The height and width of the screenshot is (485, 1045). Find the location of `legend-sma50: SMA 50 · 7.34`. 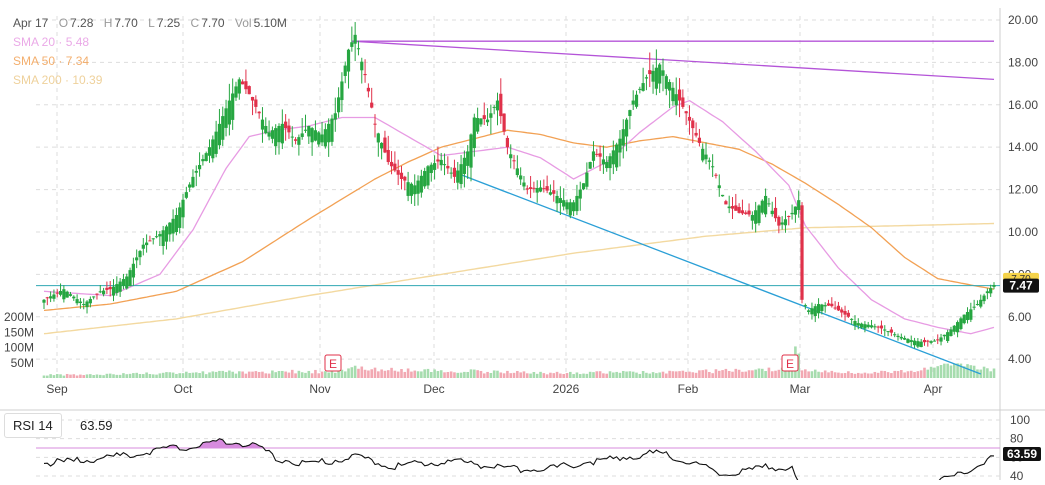

legend-sma50: SMA 50 · 7.34 is located at coordinates (51, 61).